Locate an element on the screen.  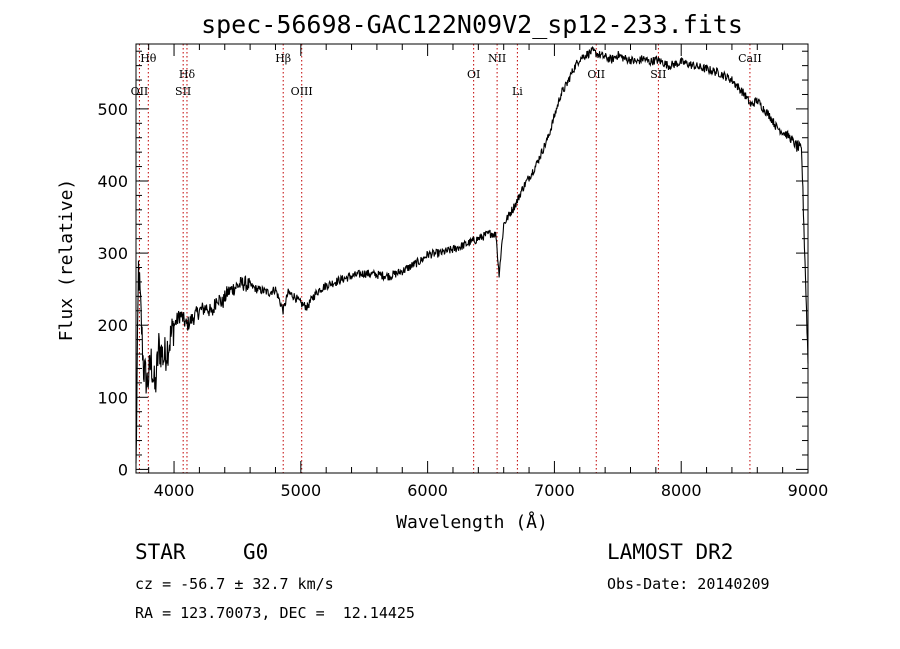
x-axis-label: Wavelength (Å) is located at coordinates (472, 522).